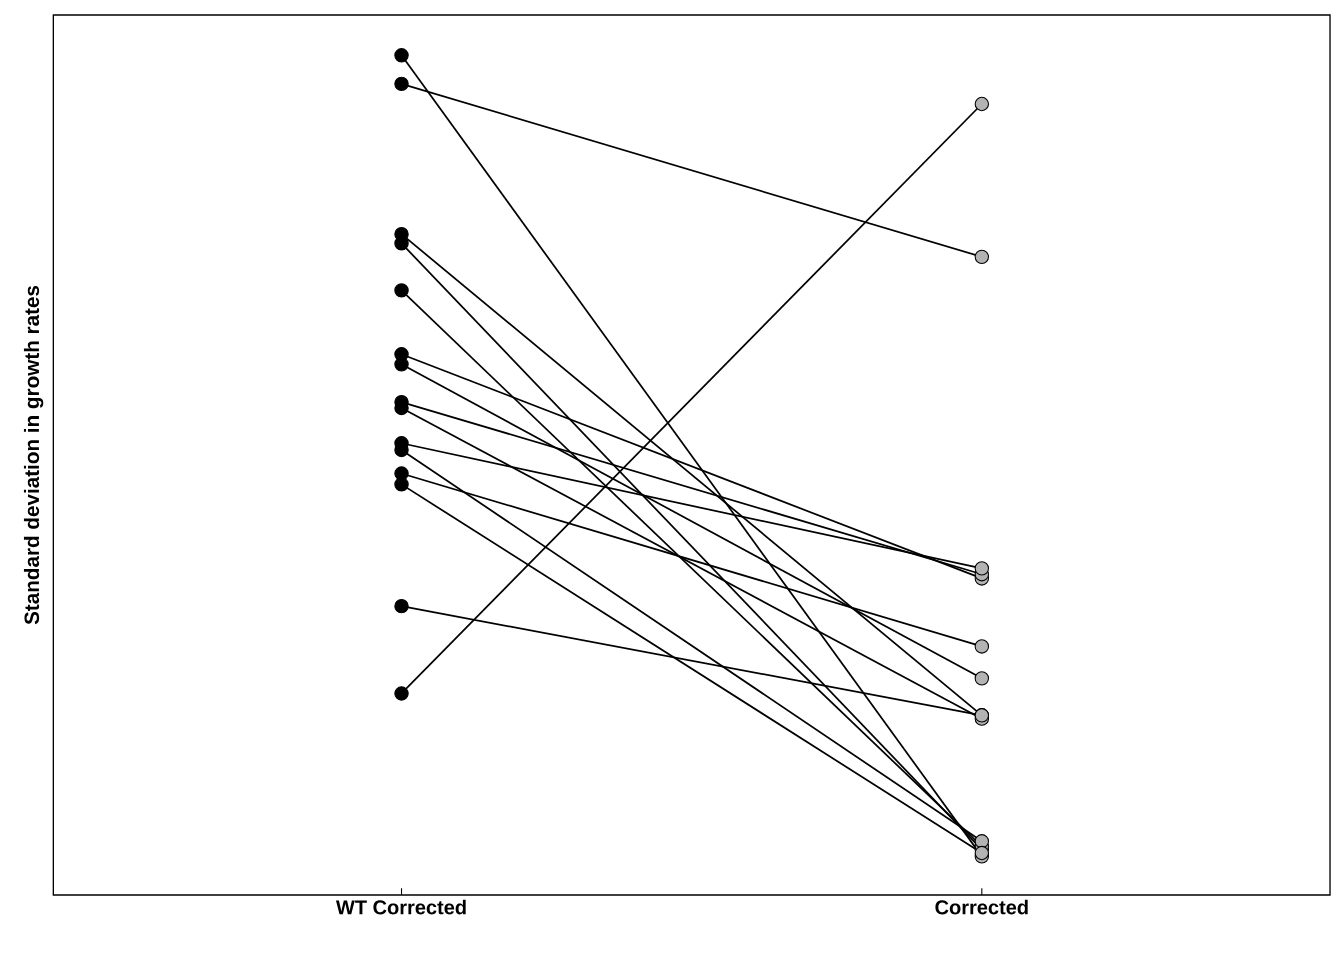 This screenshot has height=960, width=1344. What do you see at coordinates (400, 907) in the screenshot?
I see `x-tick-label: WT Corrected` at bounding box center [400, 907].